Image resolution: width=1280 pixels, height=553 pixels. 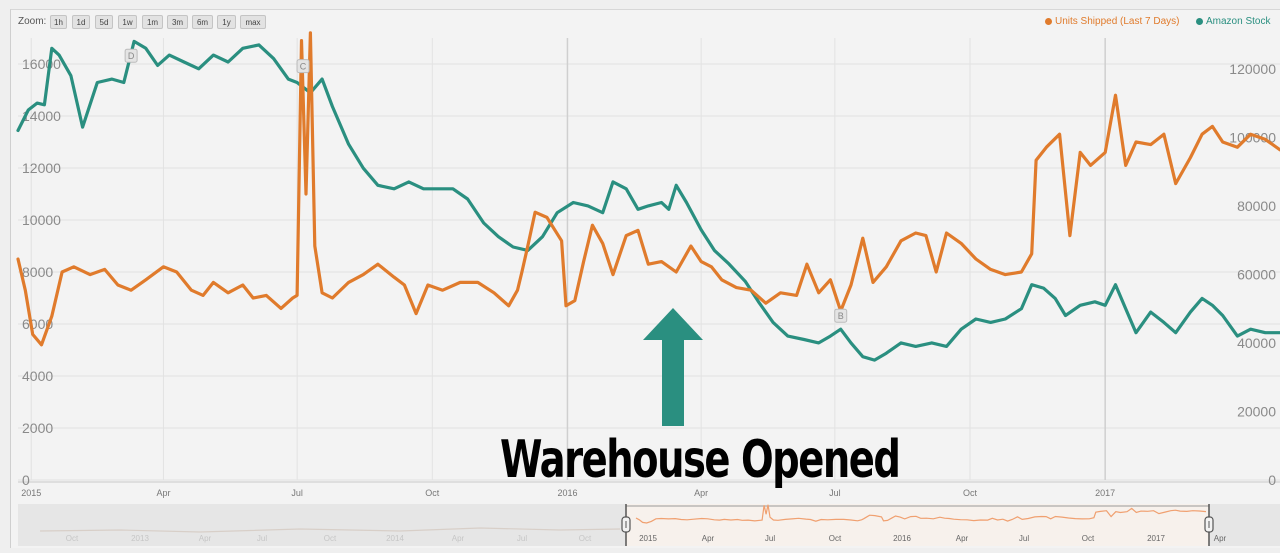 What do you see at coordinates (1117, 21) in the screenshot?
I see `legend-label: Units Shipped (Last 7 Days)` at bounding box center [1117, 21].